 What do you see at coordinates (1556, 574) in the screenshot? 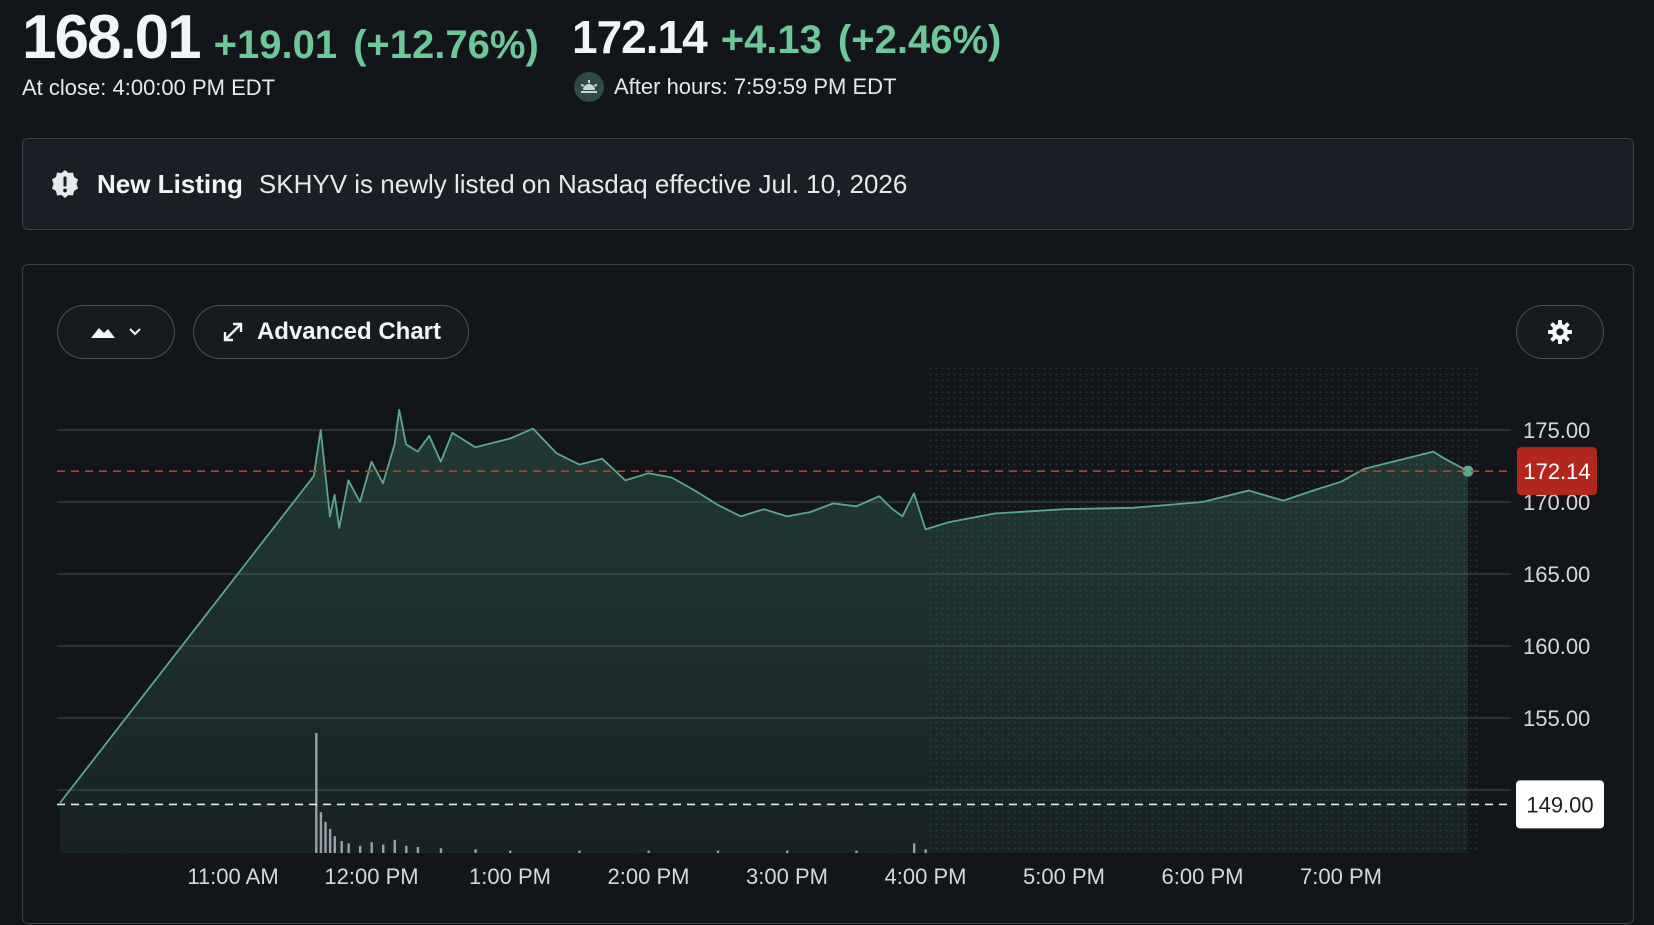
I see `y-tick-label: 165.00` at bounding box center [1556, 574].